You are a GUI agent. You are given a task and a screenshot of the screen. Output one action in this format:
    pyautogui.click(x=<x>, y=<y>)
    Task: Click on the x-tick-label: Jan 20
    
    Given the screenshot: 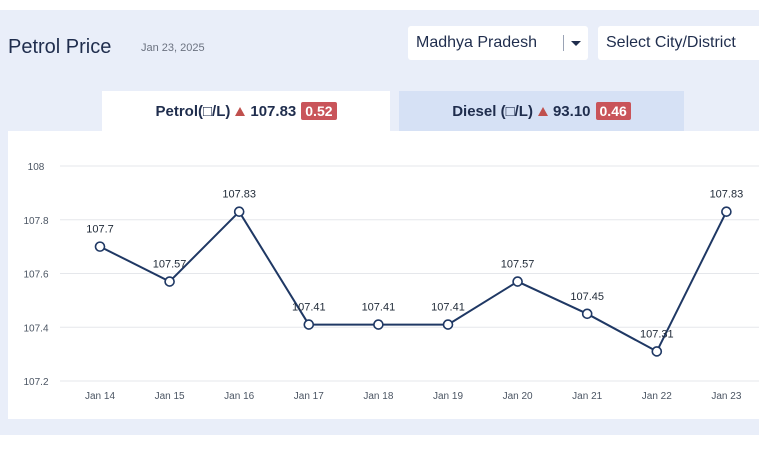 What is the action you would take?
    pyautogui.click(x=518, y=396)
    